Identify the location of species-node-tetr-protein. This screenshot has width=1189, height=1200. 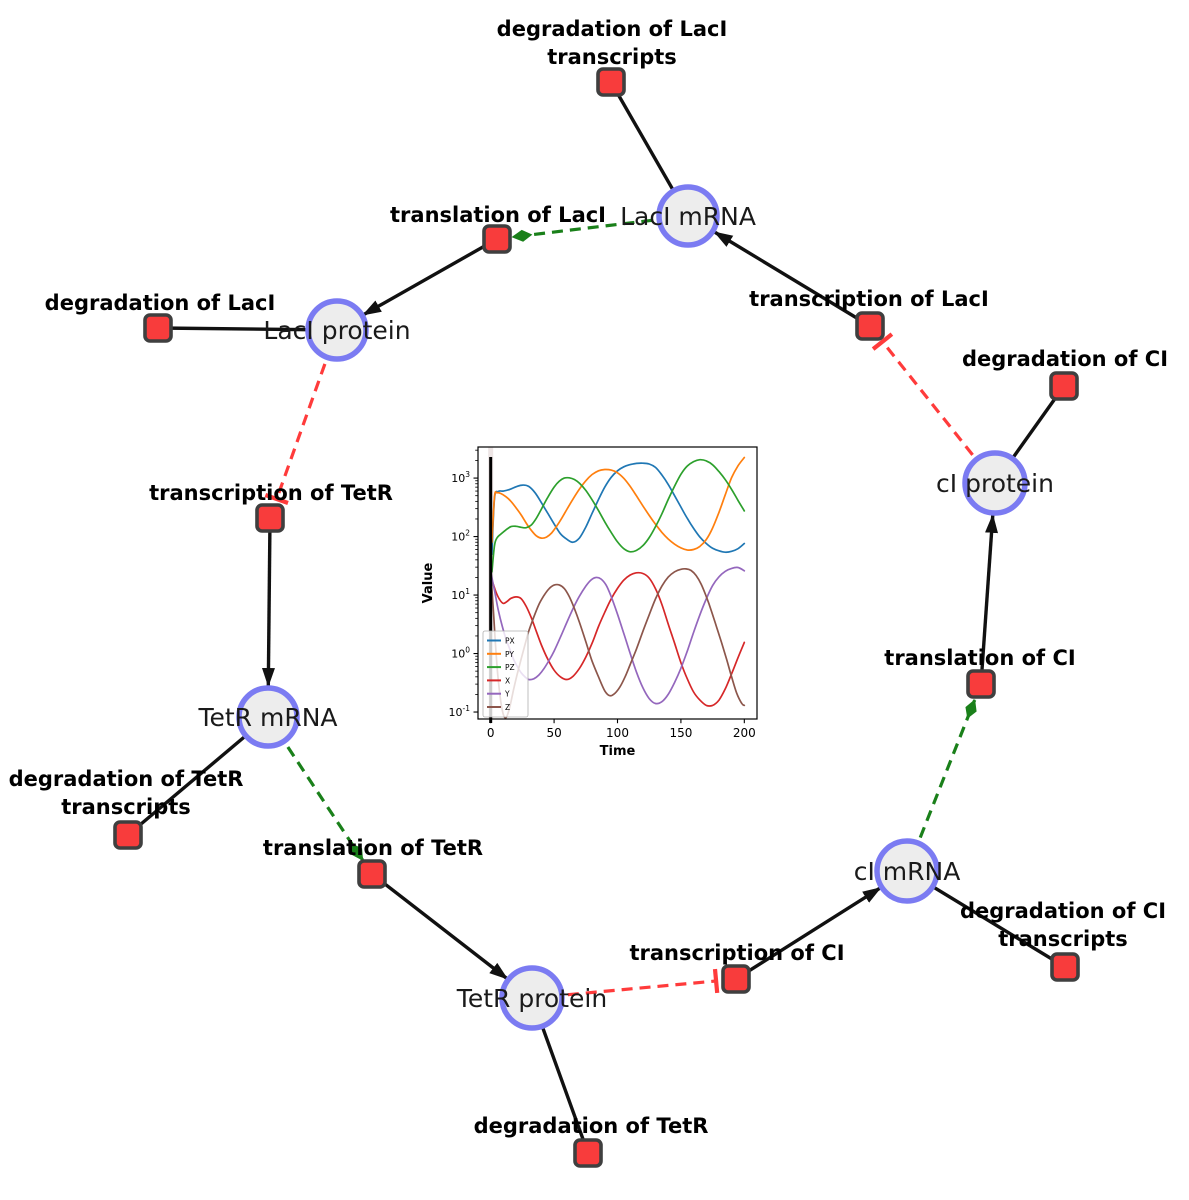
(532, 998).